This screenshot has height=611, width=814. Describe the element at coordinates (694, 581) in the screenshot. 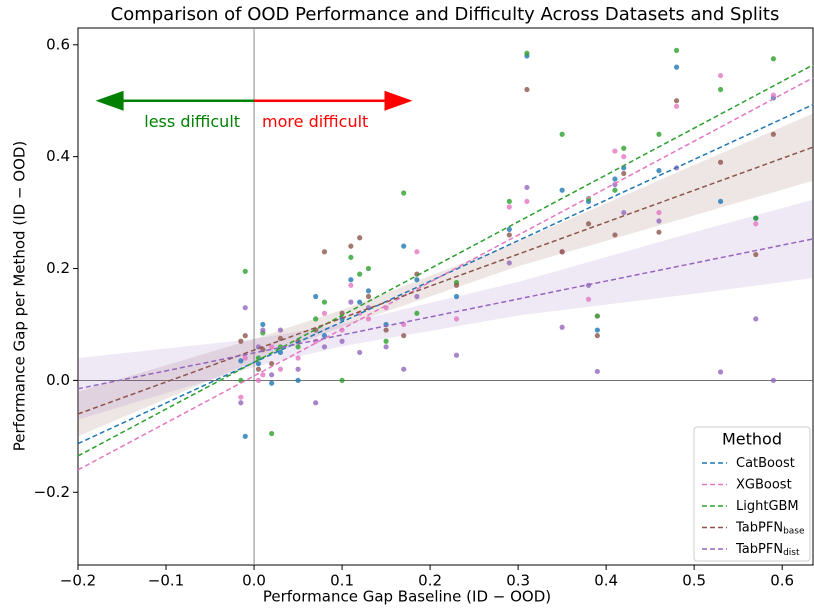

I see `x-tick-label: 0.5` at that location.